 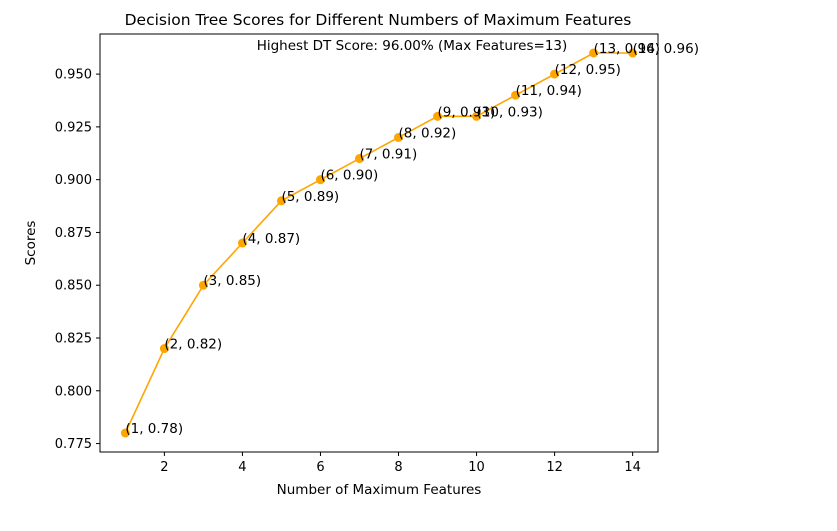 I want to click on y-tick-label: 0.775, so click(x=73, y=444).